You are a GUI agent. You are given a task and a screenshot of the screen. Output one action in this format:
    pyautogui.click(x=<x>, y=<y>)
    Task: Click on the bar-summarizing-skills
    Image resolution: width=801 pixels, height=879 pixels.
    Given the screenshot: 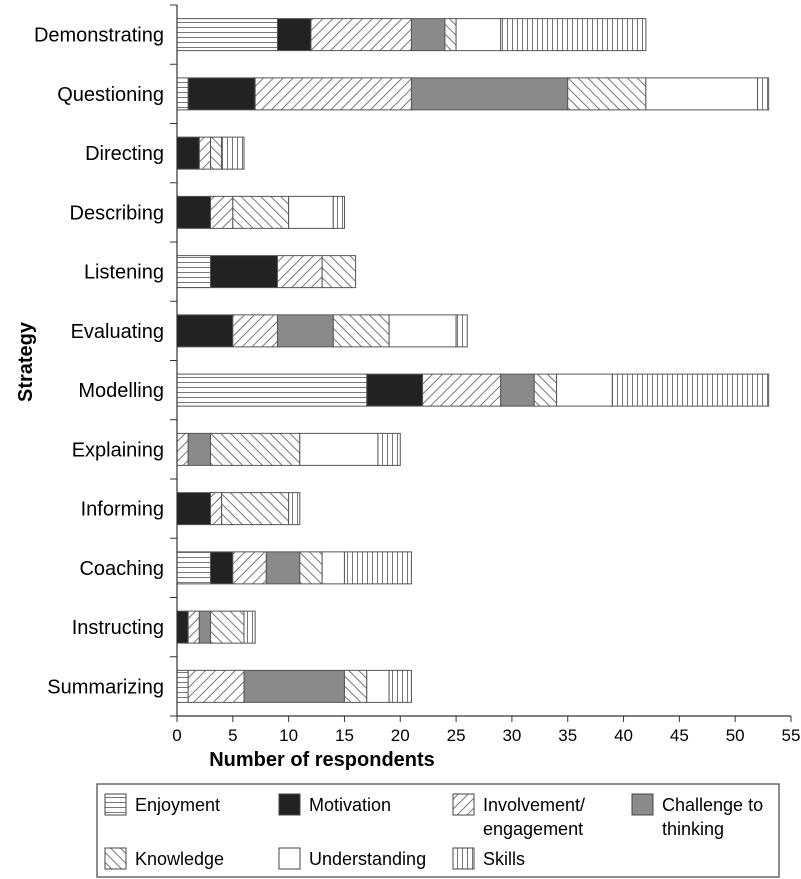 What is the action you would take?
    pyautogui.click(x=400, y=686)
    